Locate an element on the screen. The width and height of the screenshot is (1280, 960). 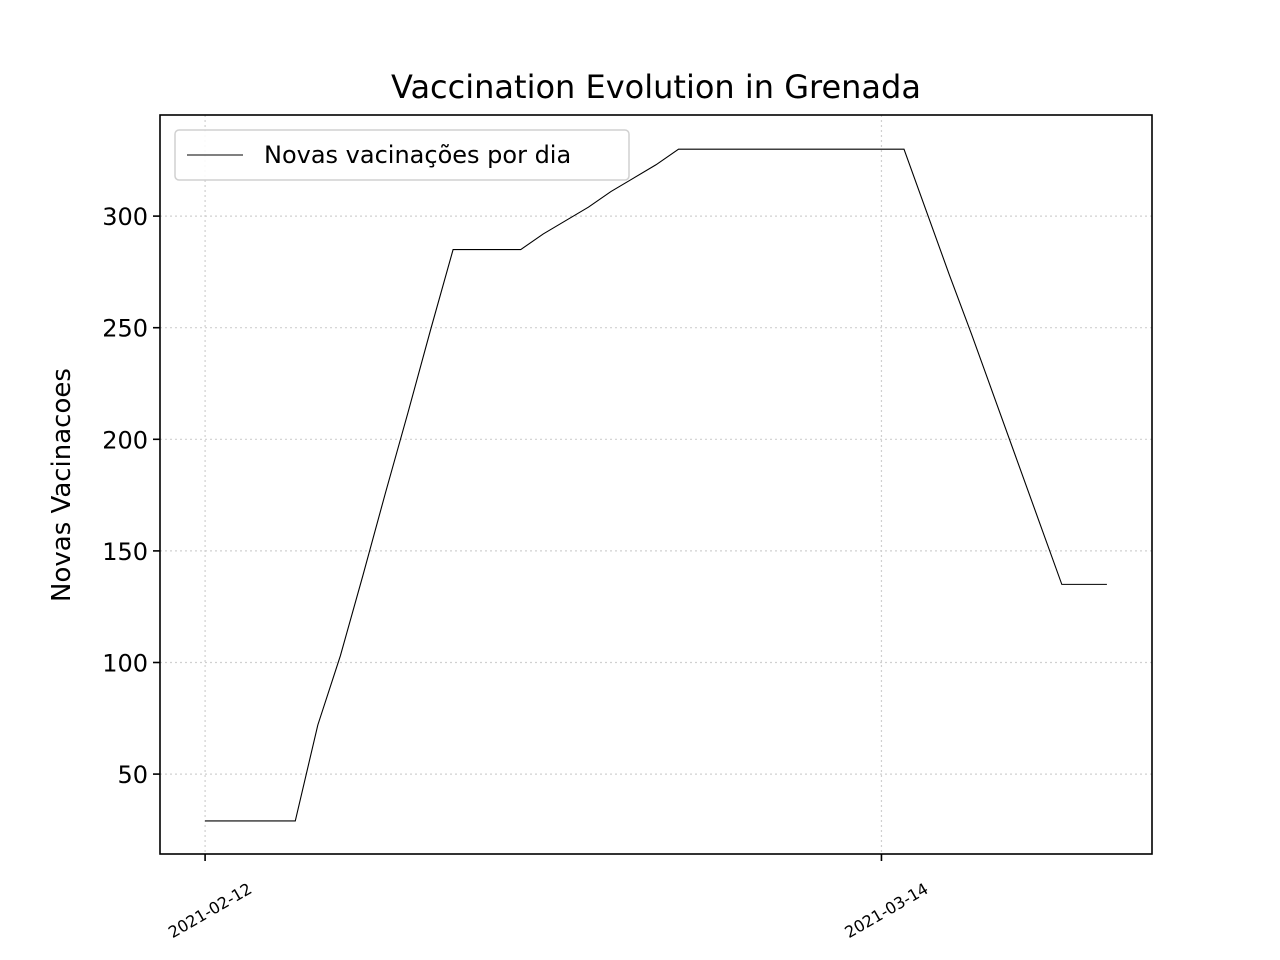
y-tick-label: 250 is located at coordinates (125, 329).